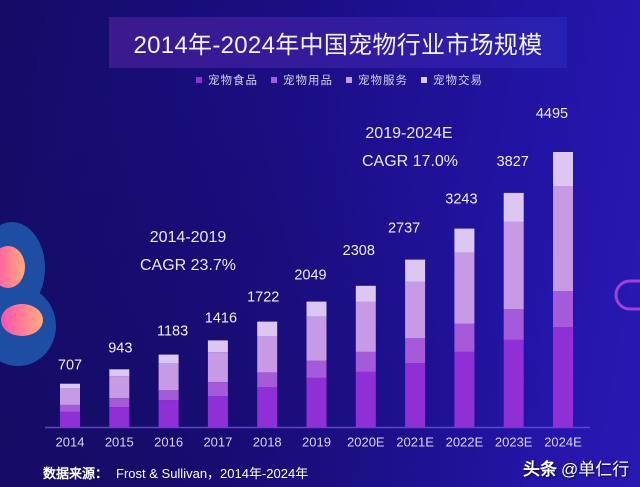  Describe the element at coordinates (119, 442) in the screenshot. I see `x-tick-label-2015: 2015` at that location.